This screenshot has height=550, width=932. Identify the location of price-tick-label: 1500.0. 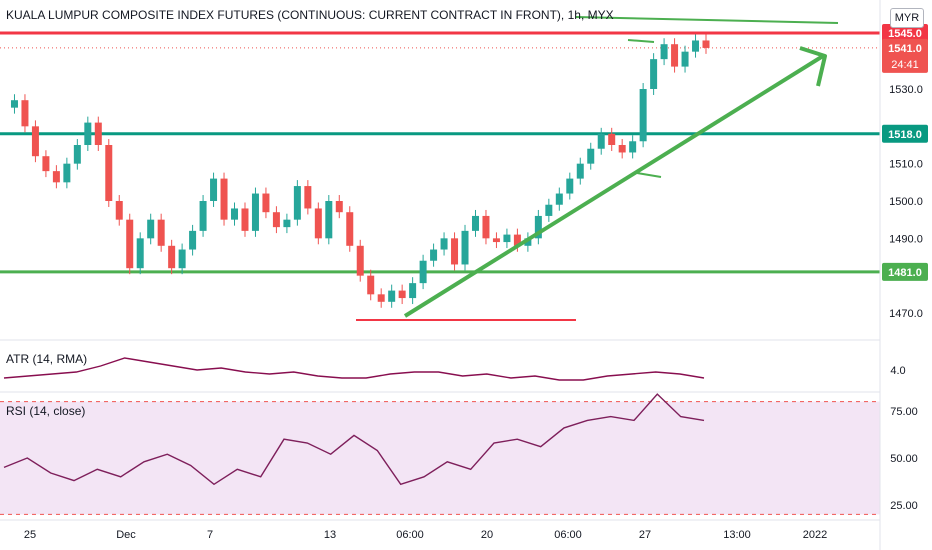
(906, 202).